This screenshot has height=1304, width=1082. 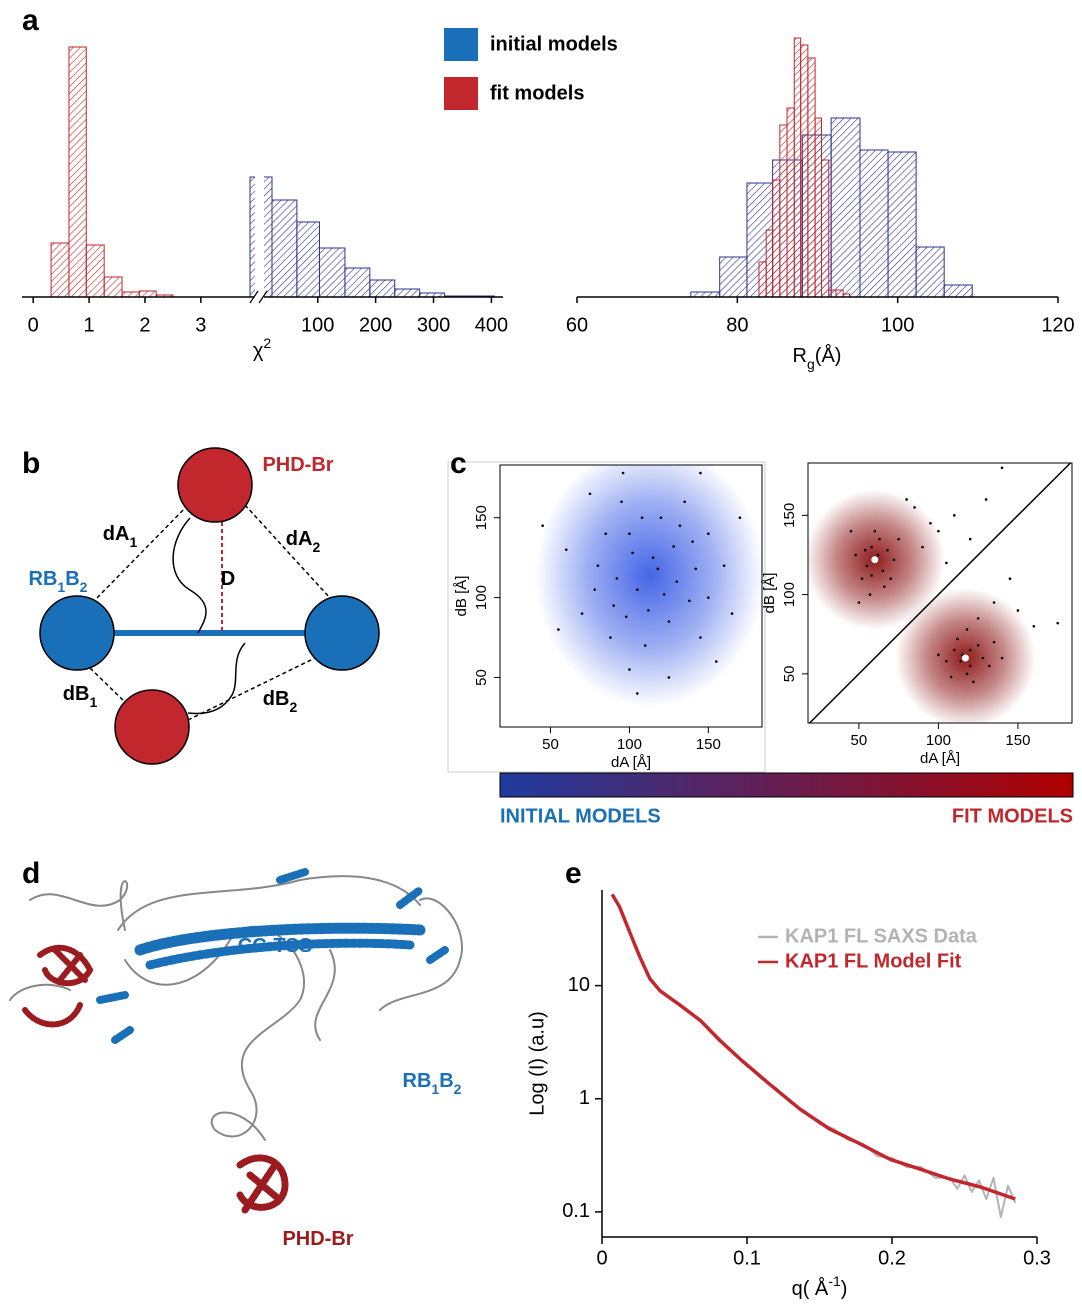 I want to click on panel-label: d, so click(x=31, y=873).